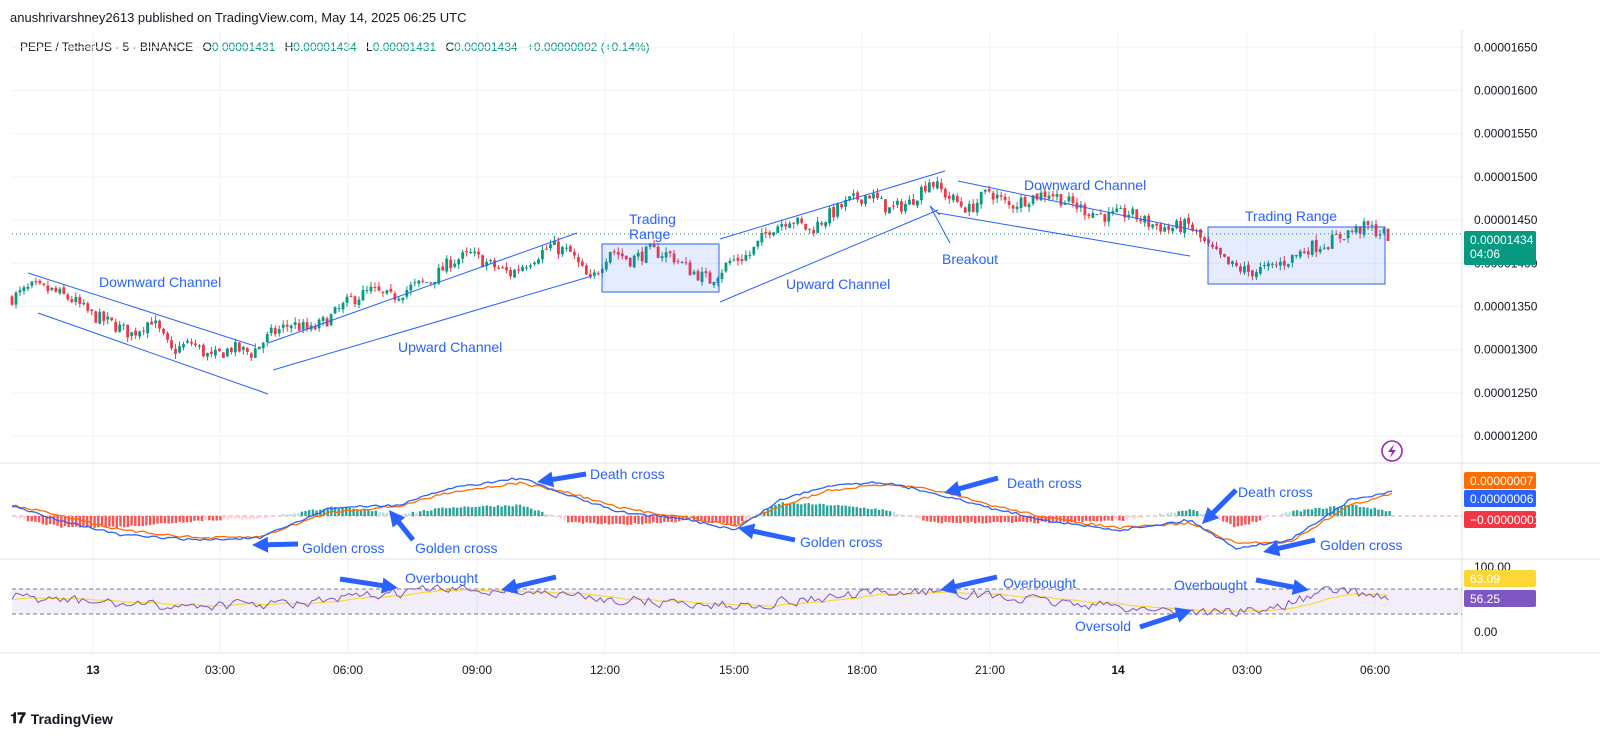  Describe the element at coordinates (1506, 306) in the screenshot. I see `price-tick-label: 0.00001350` at that location.